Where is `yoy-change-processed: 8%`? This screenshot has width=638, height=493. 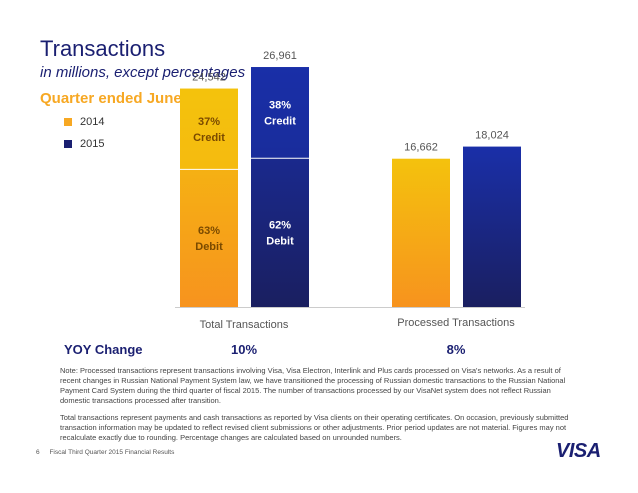 yoy-change-processed: 8% is located at coordinates (456, 349).